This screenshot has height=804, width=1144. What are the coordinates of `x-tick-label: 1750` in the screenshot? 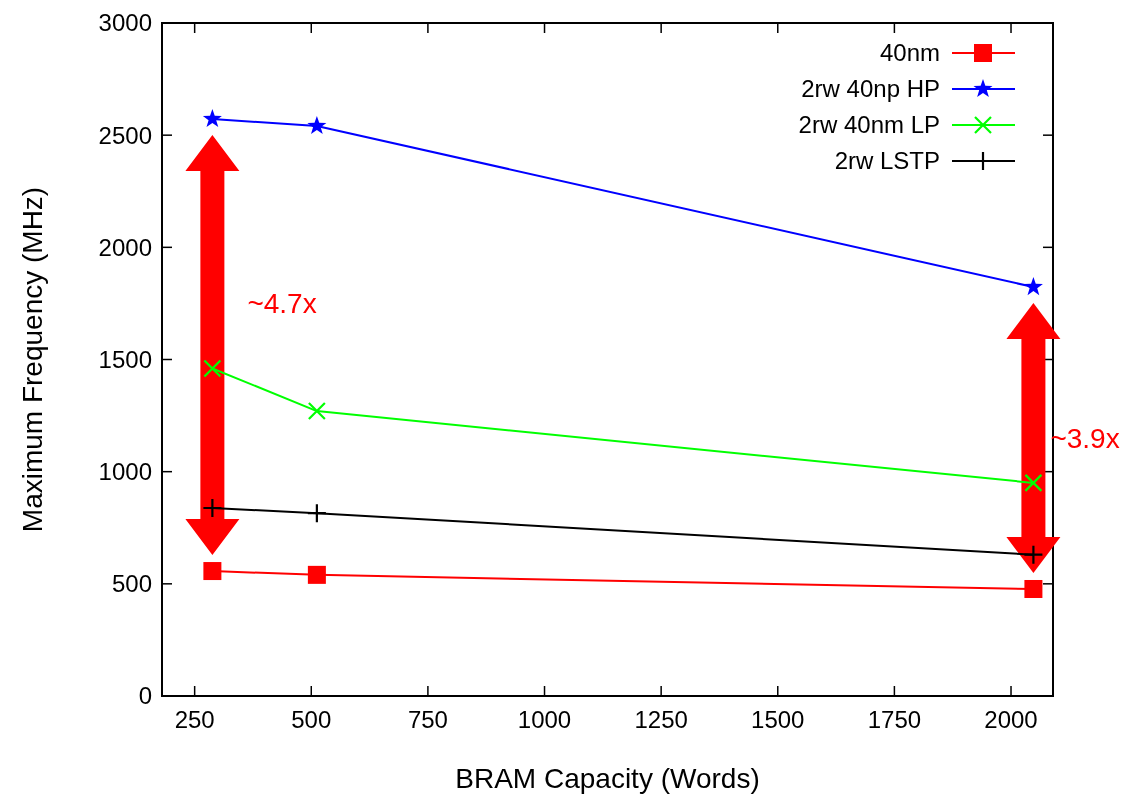 It's located at (894, 719).